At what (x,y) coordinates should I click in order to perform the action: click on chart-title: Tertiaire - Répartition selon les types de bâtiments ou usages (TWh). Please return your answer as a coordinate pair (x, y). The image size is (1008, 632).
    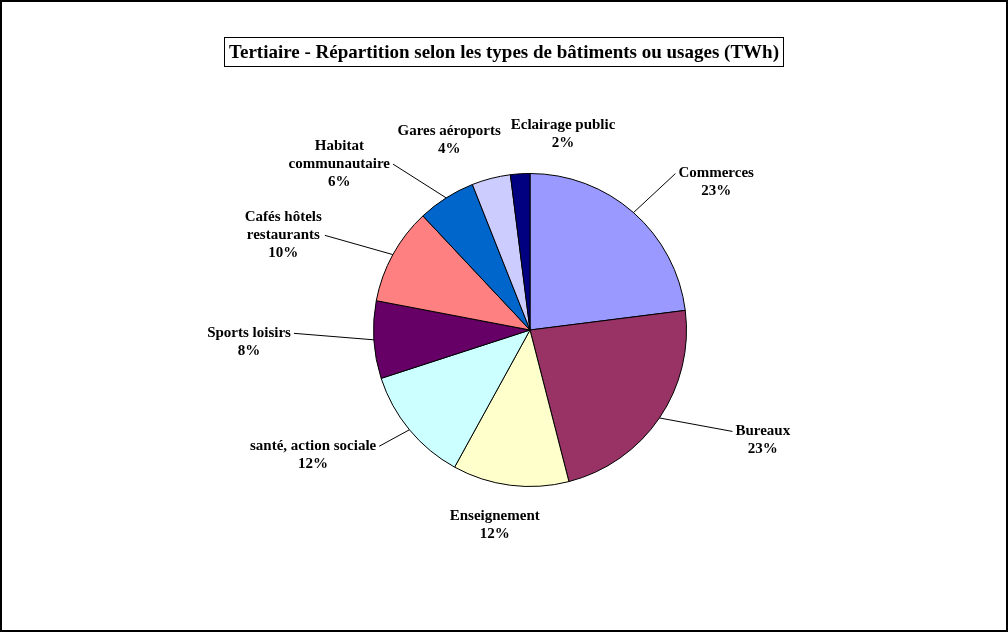
    Looking at the image, I should click on (504, 52).